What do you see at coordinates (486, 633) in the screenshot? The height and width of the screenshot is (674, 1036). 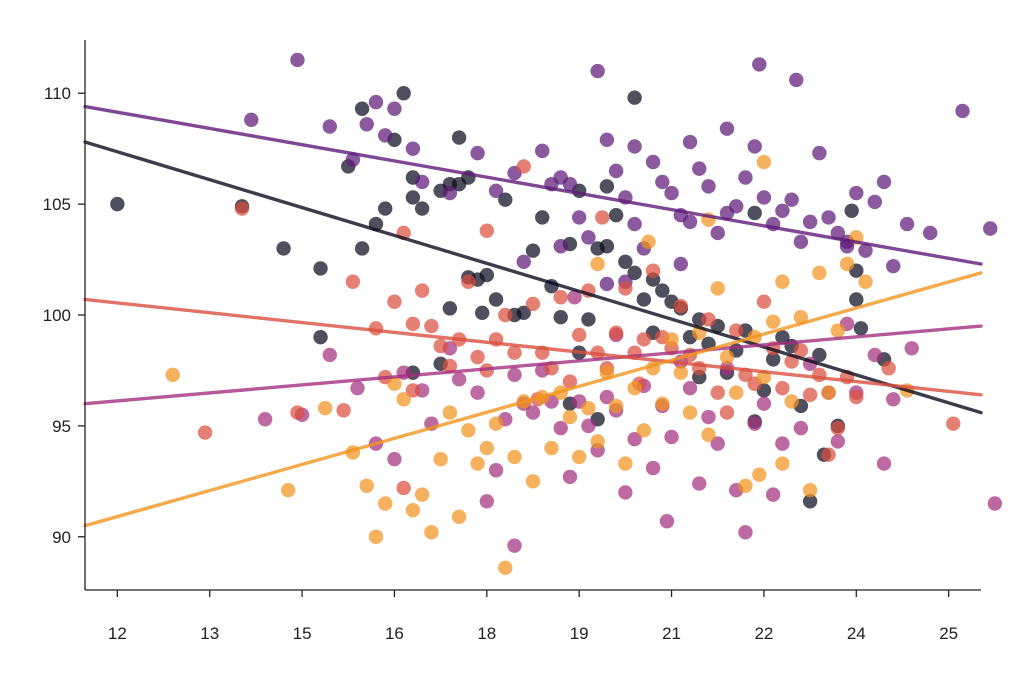 I see `x-tick-label: 18` at bounding box center [486, 633].